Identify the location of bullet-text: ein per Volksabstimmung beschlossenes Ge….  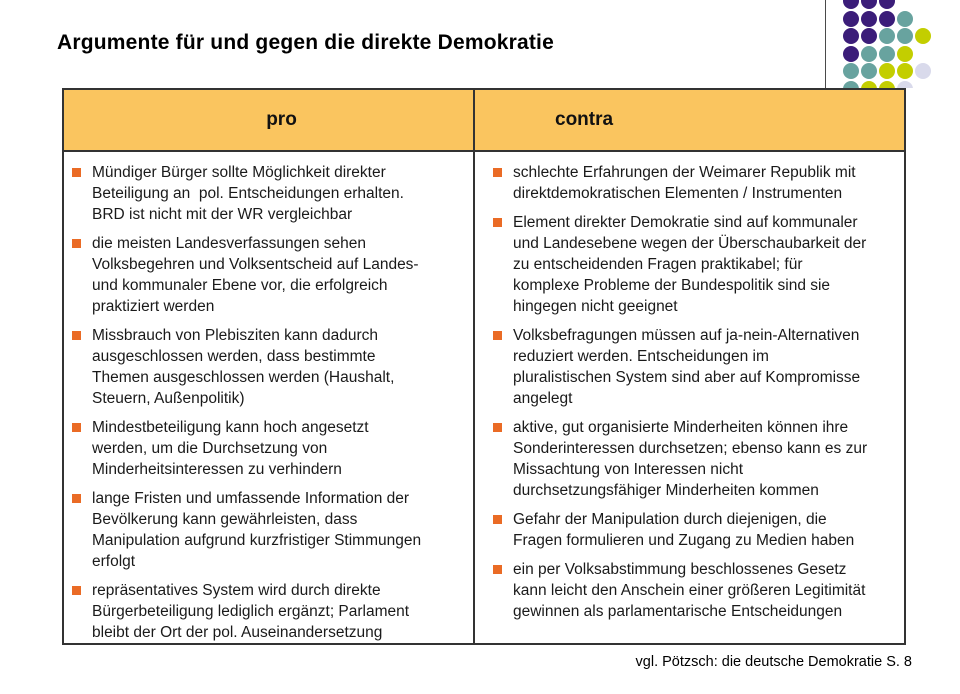
(689, 590).